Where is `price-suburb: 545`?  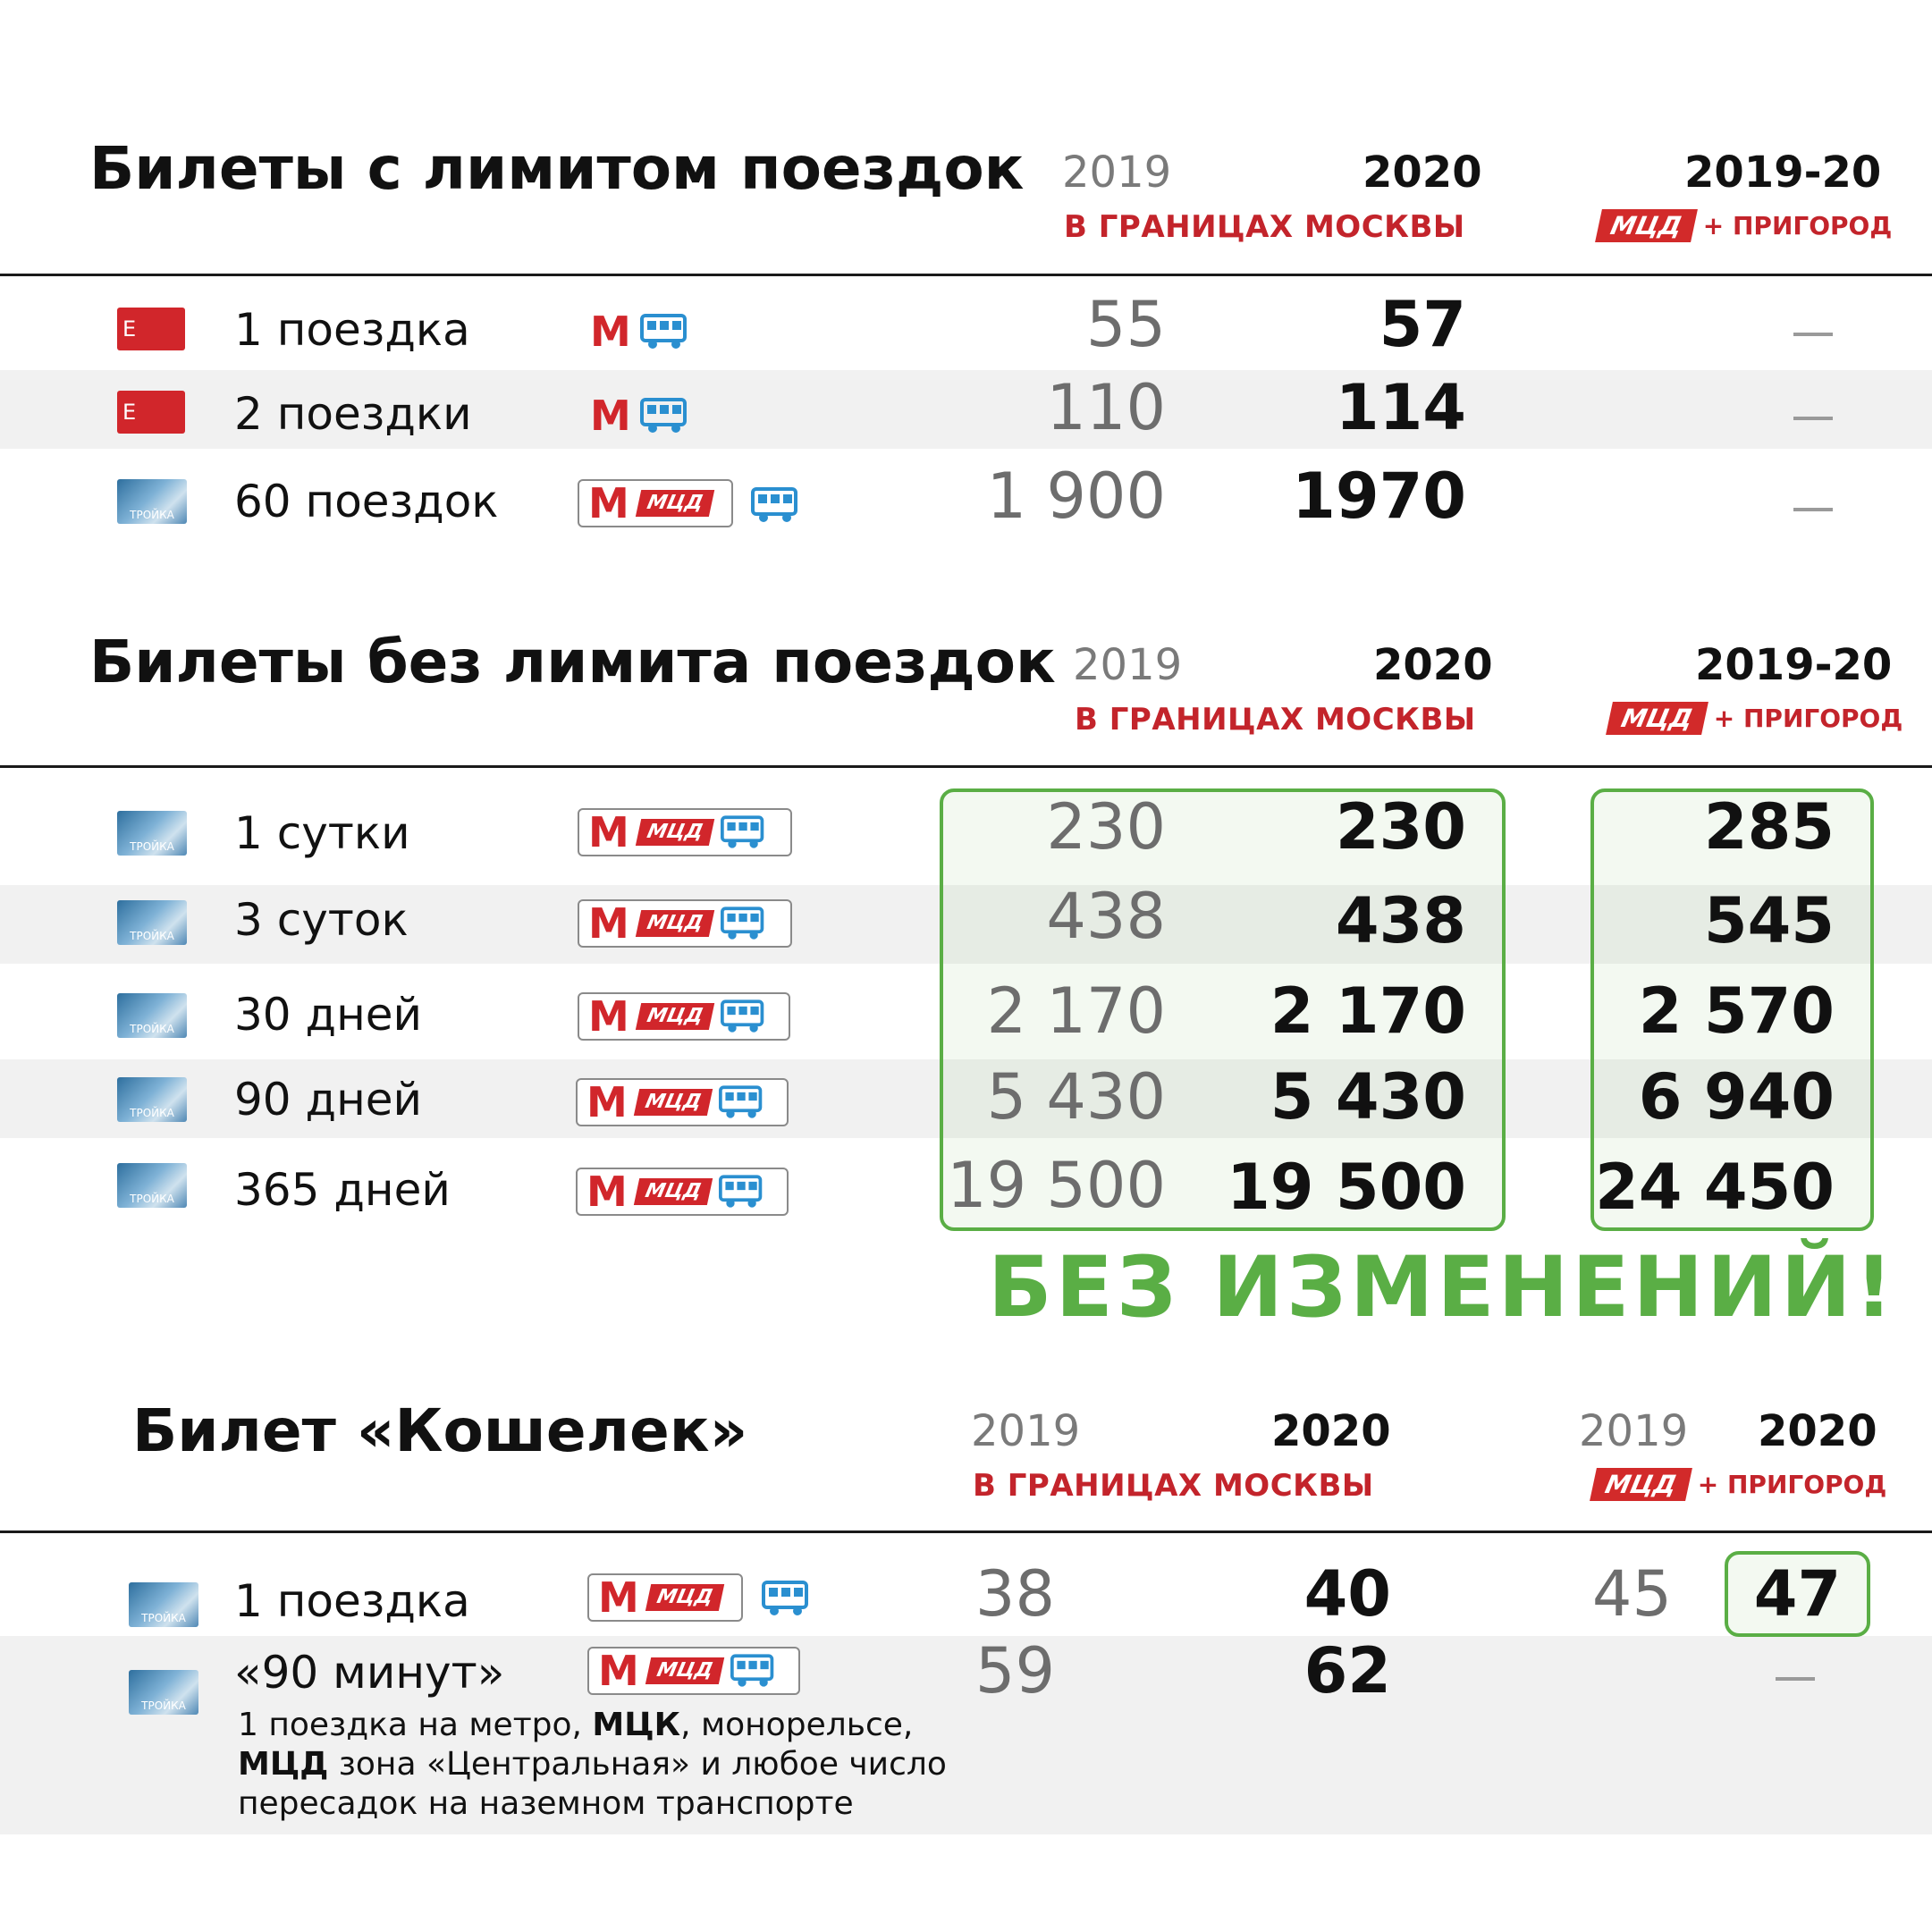
price-suburb: 545 is located at coordinates (1769, 920).